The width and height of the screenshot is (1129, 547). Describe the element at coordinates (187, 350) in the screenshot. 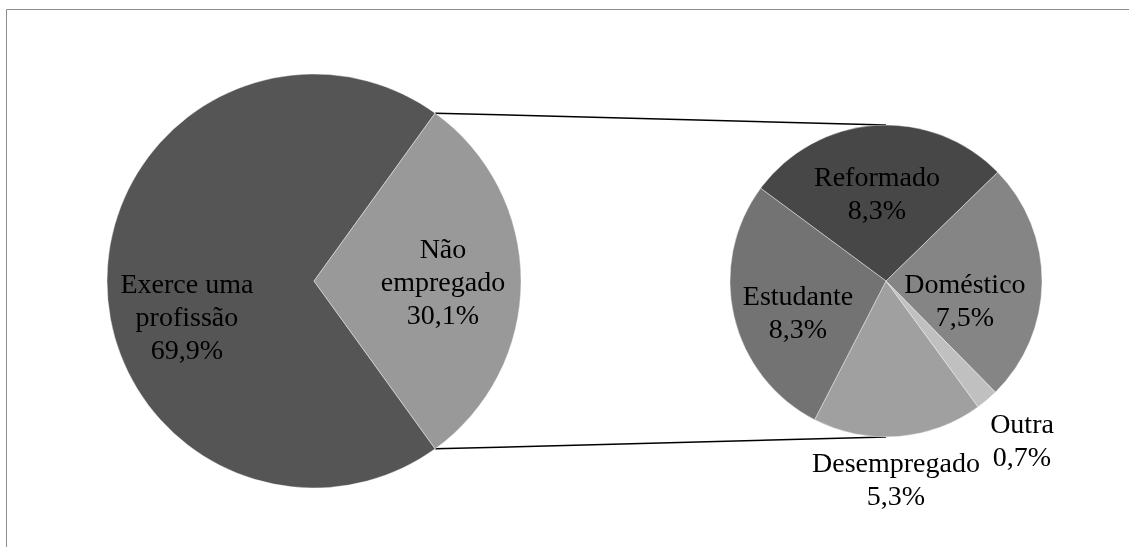

I see `data-label: 69,9%` at that location.